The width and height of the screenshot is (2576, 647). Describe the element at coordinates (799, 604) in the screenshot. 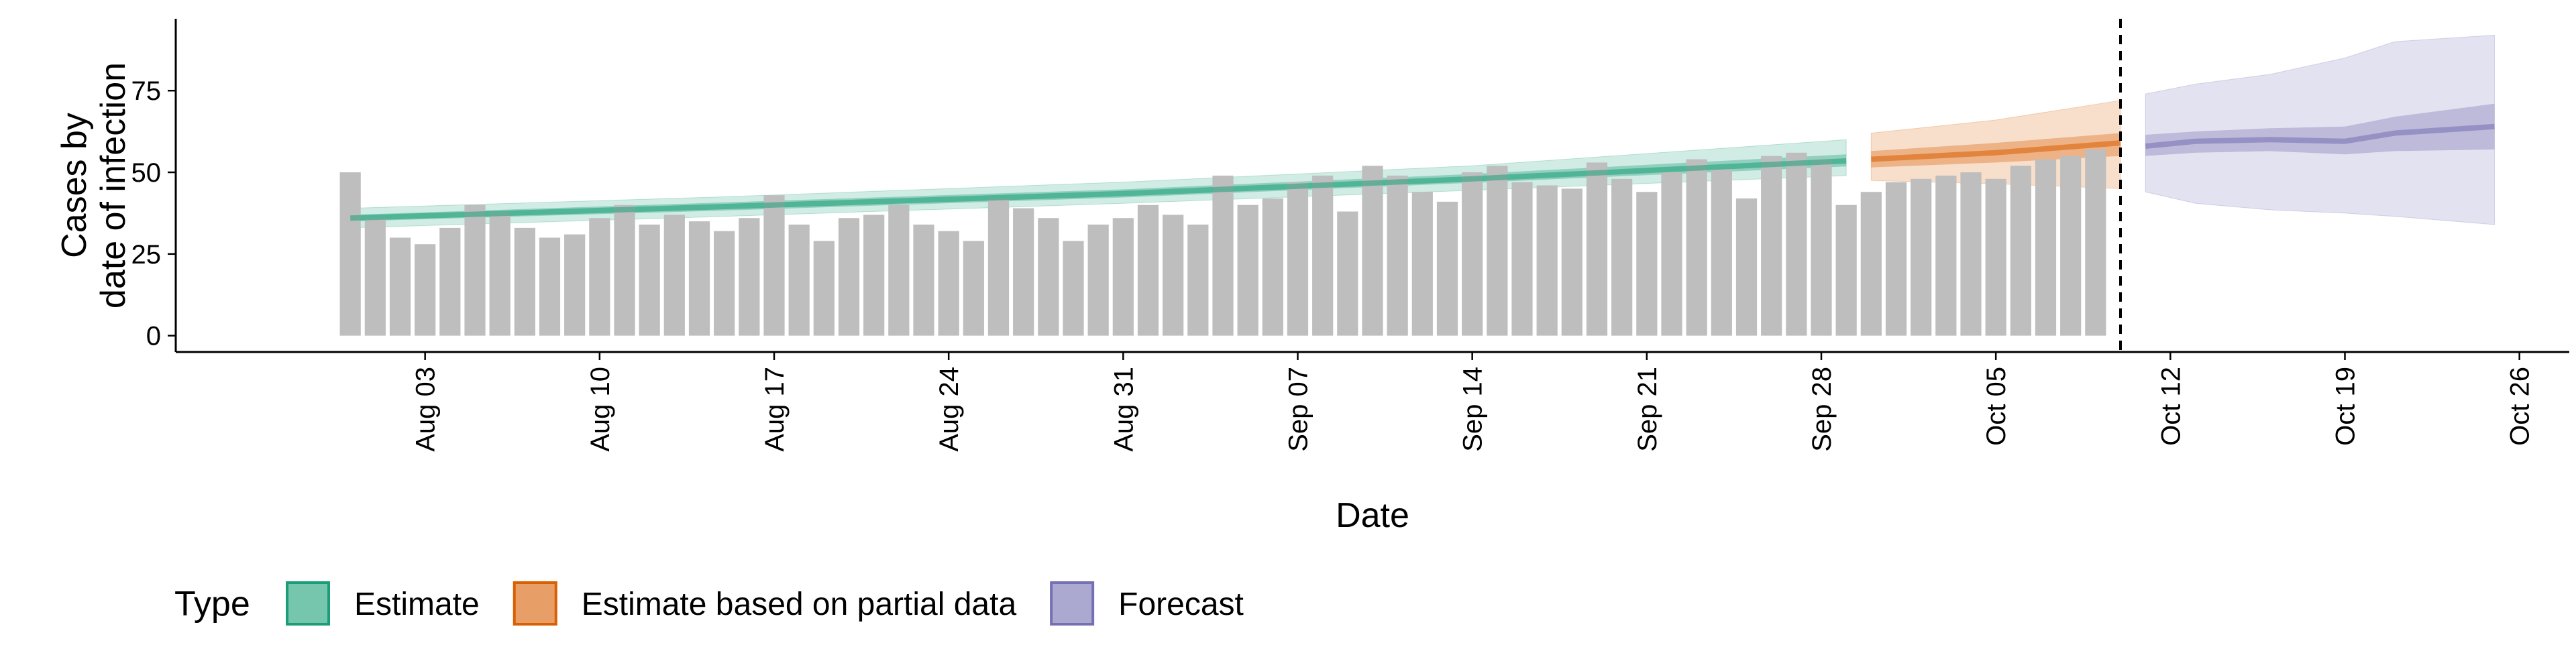

I see `legend-label: Estimate based on partial data` at that location.